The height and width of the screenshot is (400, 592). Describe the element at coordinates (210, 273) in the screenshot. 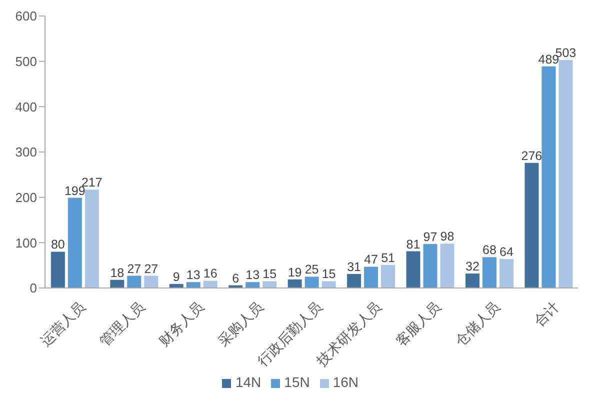

I see `data-label: 16` at that location.